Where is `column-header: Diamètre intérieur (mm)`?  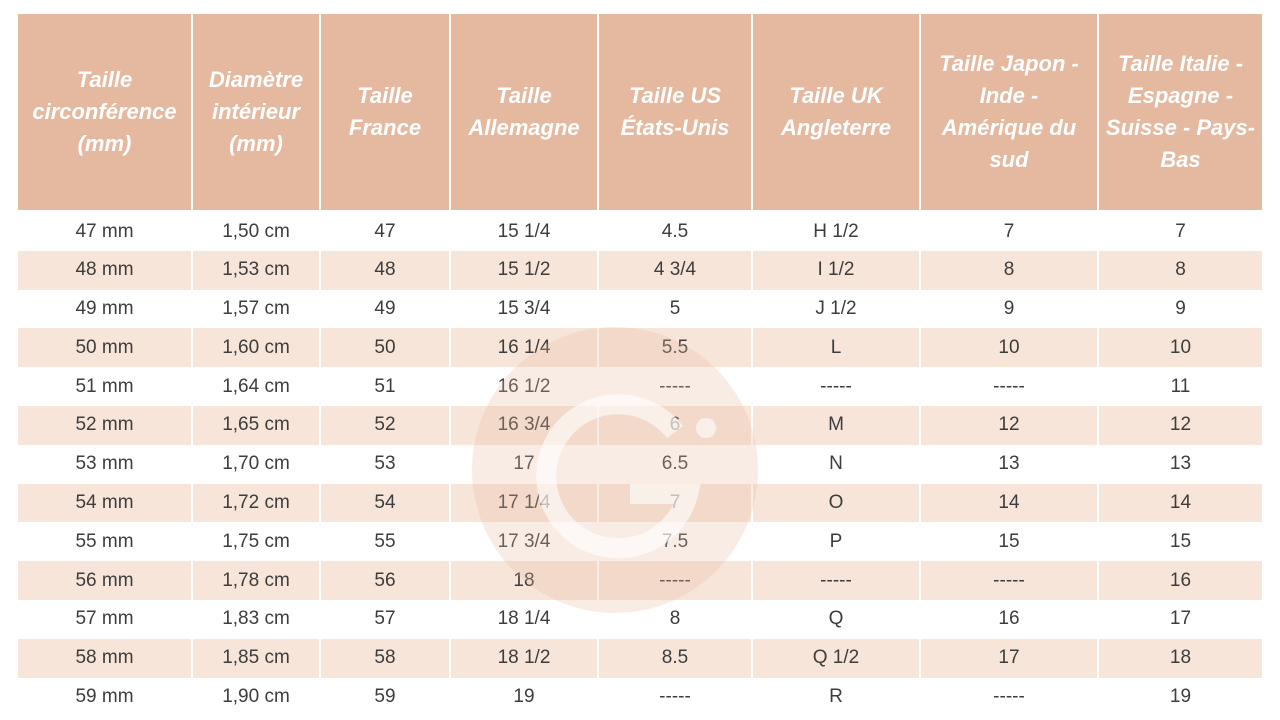 column-header: Diamètre intérieur (mm) is located at coordinates (256, 113).